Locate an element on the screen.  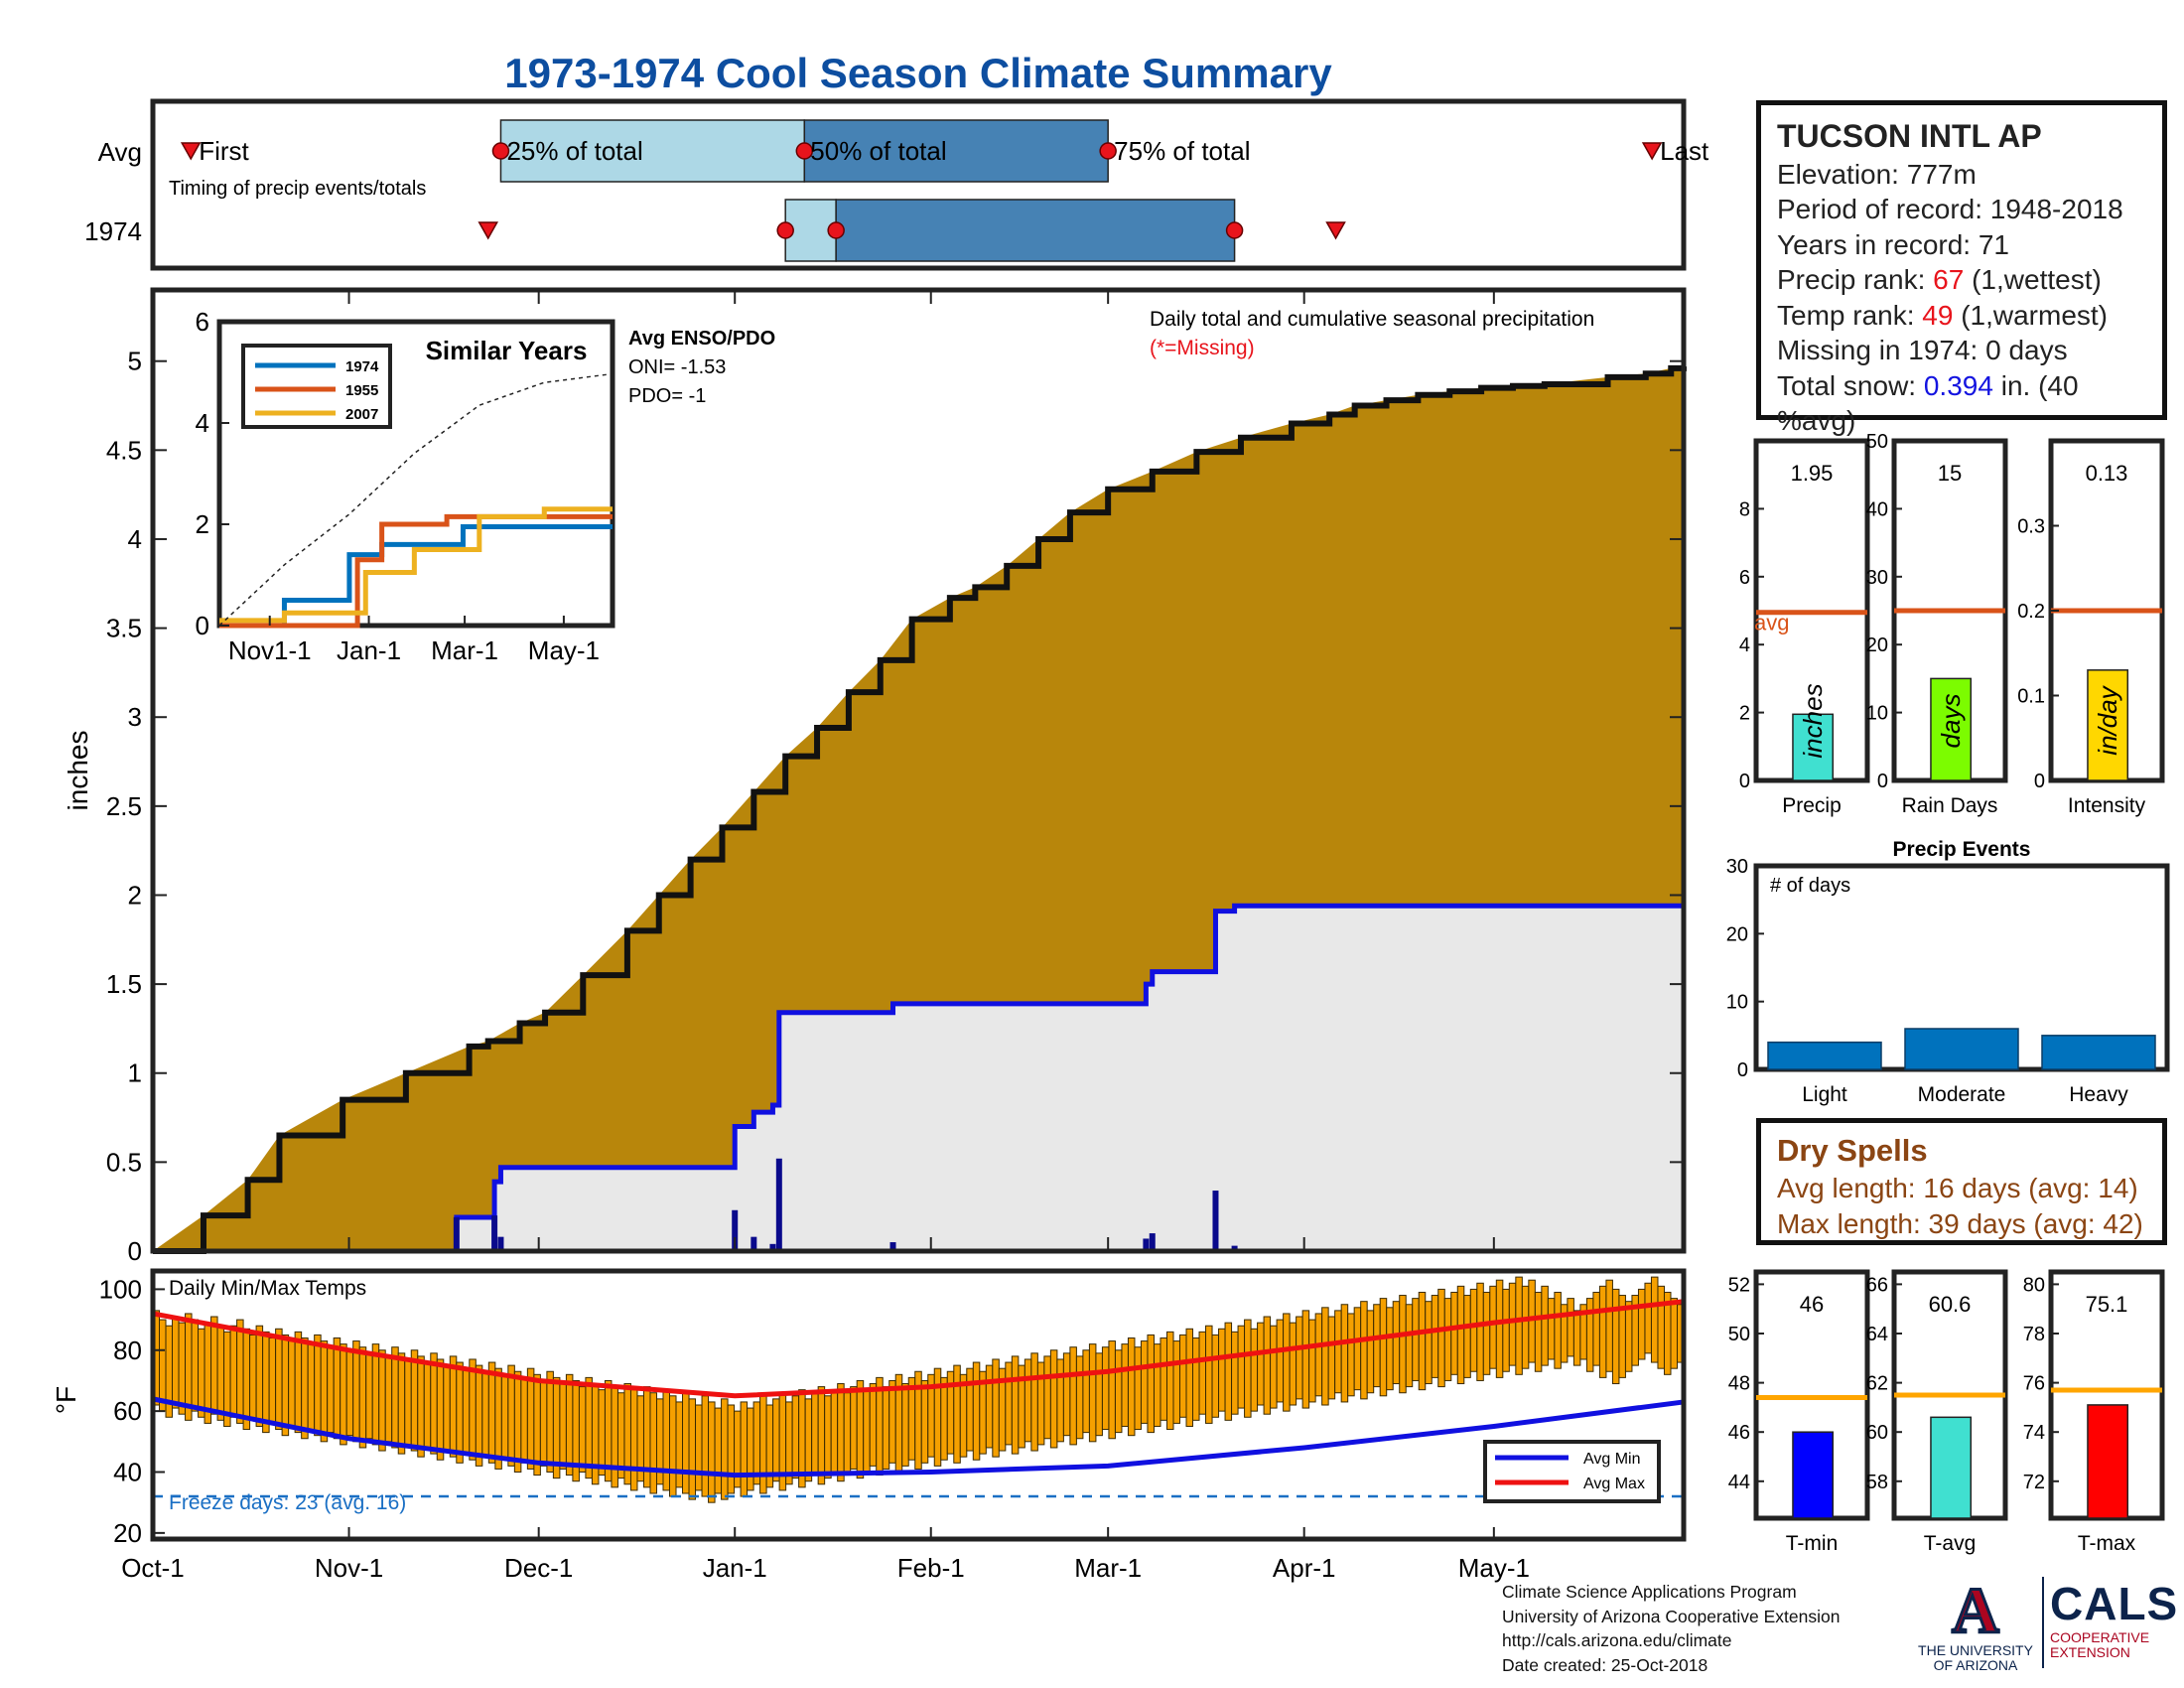
small-panel-bar is located at coordinates (1813, 1475).